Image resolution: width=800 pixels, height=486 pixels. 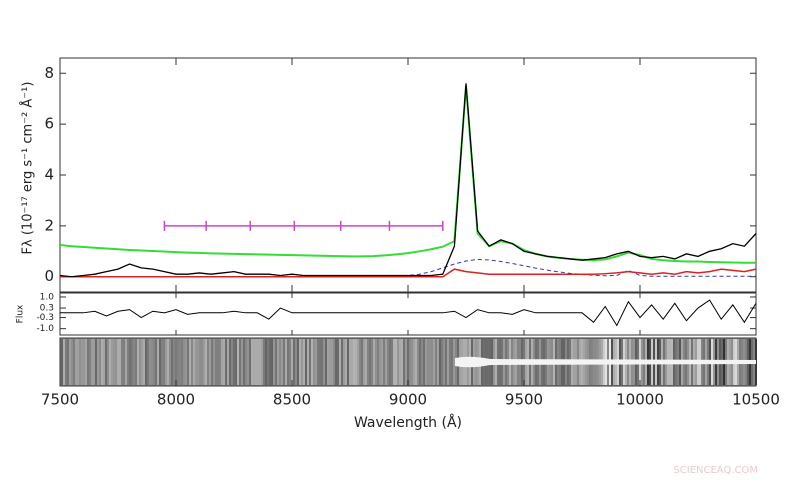 I want to click on y-axis-label: Fλ (10⁻¹⁷ erg s⁻¹ cm⁻² Å⁻¹), so click(x=28, y=168).